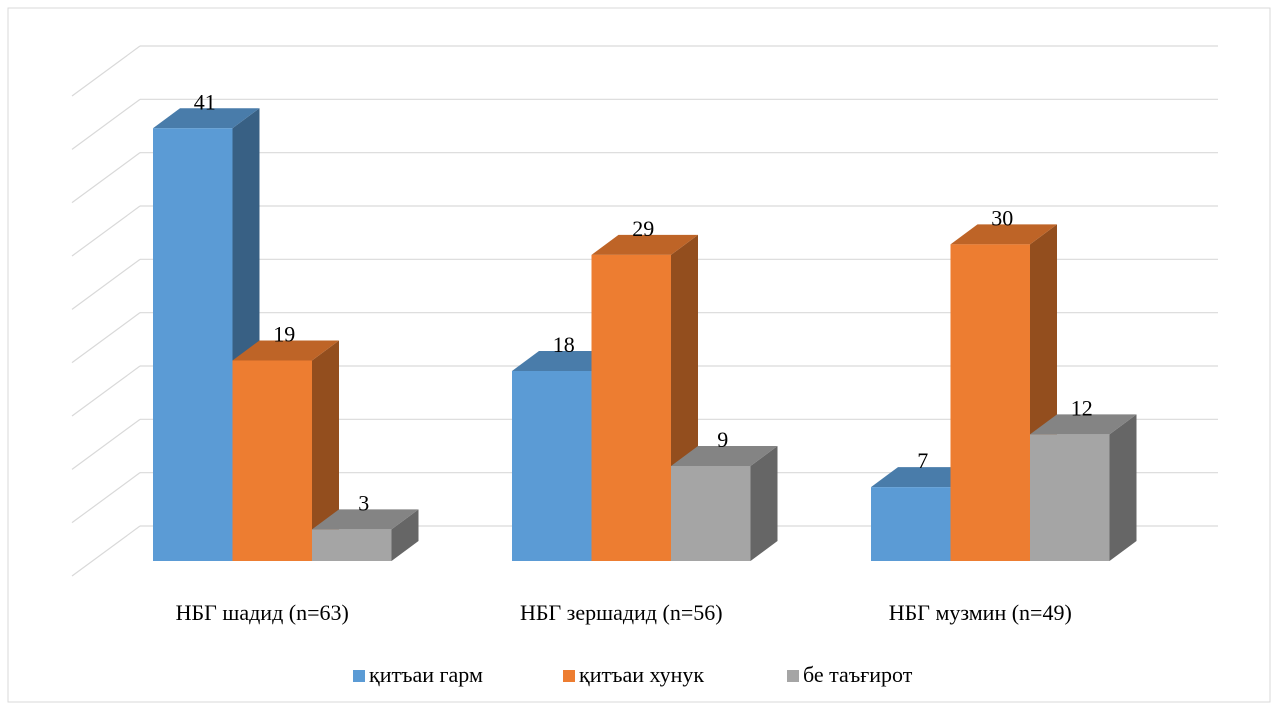 Image resolution: width=1277 pixels, height=709 pixels. Describe the element at coordinates (1082, 407) in the screenshot. I see `data-label: 12` at that location.